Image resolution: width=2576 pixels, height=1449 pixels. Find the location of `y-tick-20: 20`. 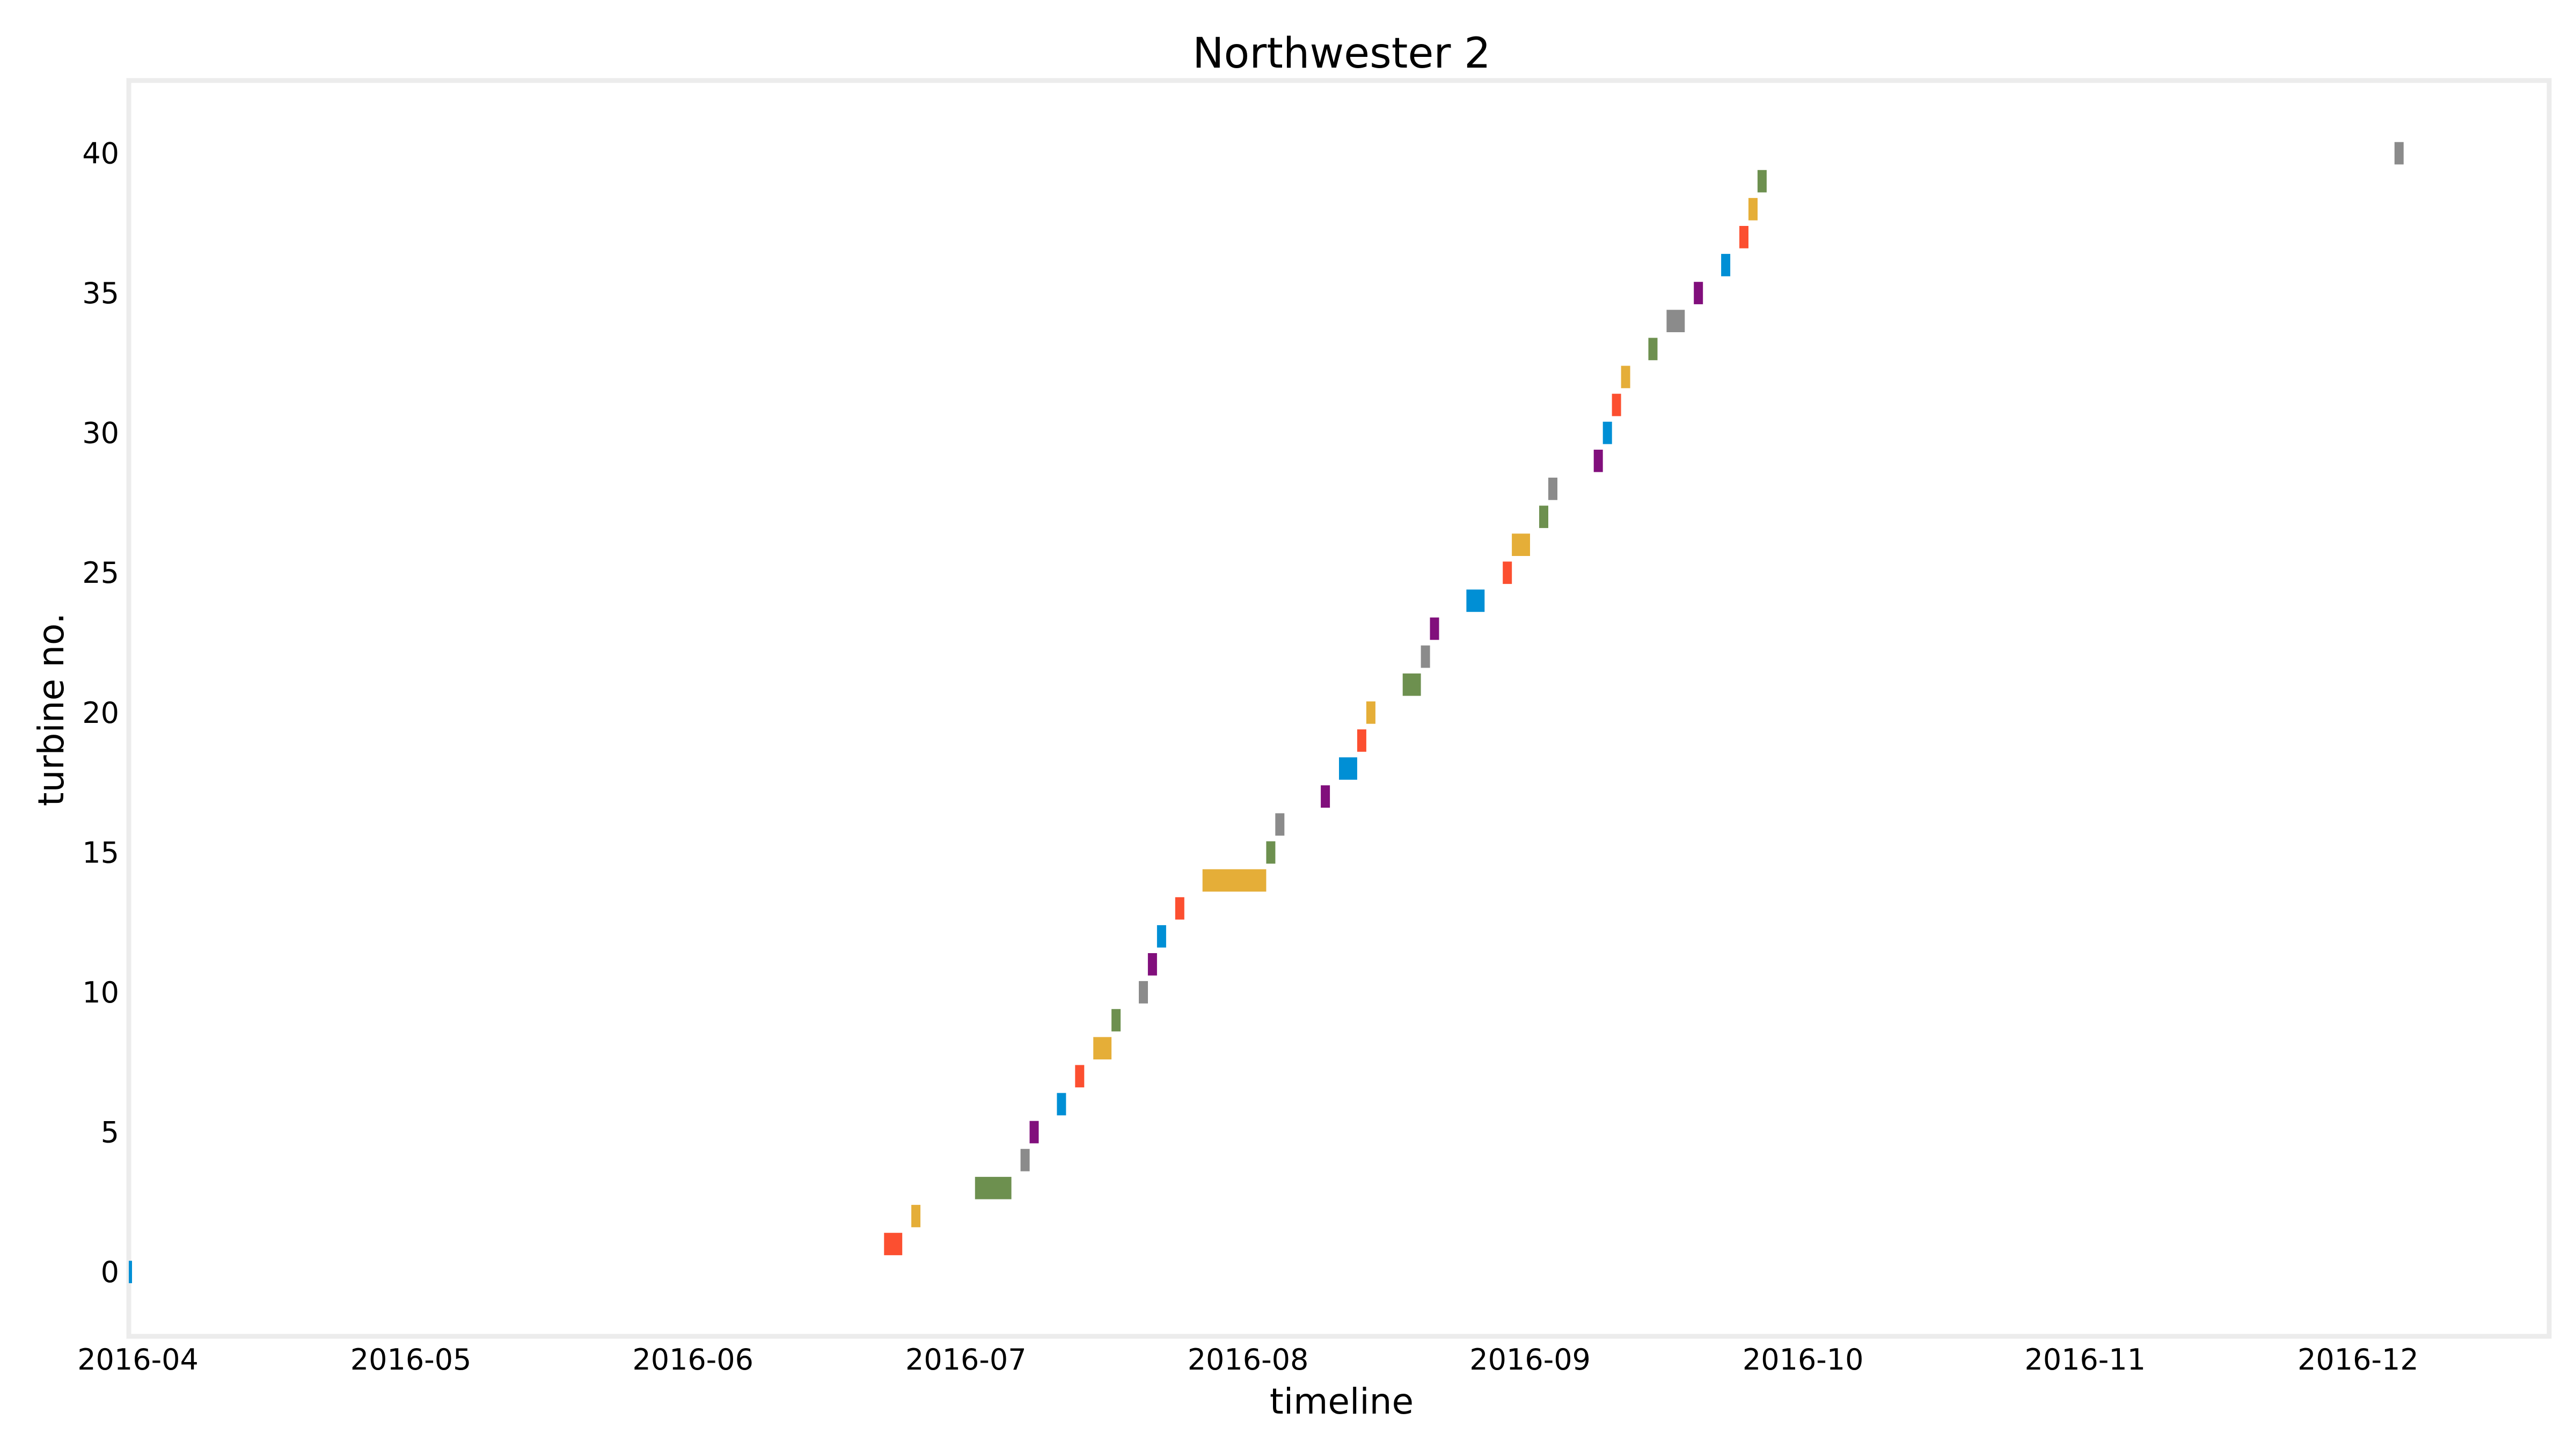

y-tick-20: 20 is located at coordinates (100, 713).